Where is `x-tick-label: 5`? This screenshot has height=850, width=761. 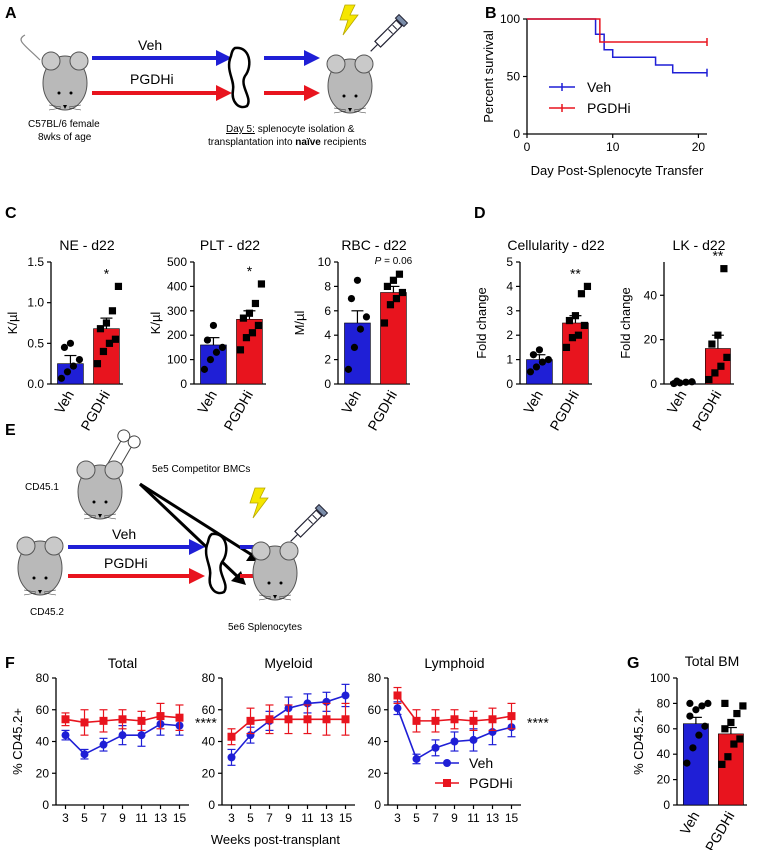 x-tick-label: 5 is located at coordinates (250, 818).